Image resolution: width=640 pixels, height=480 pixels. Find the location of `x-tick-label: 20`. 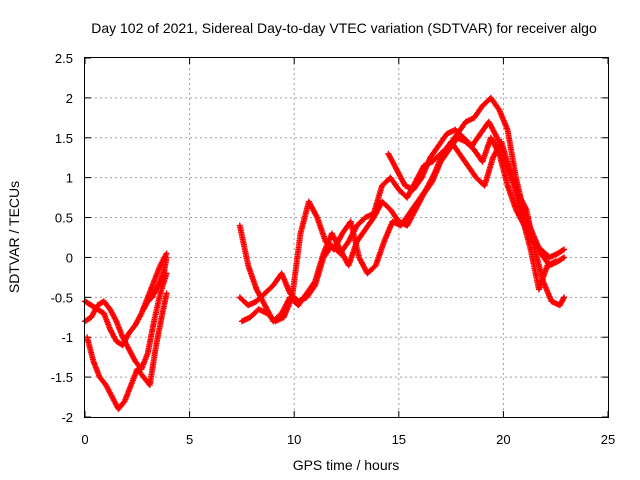

x-tick-label: 20 is located at coordinates (503, 439).